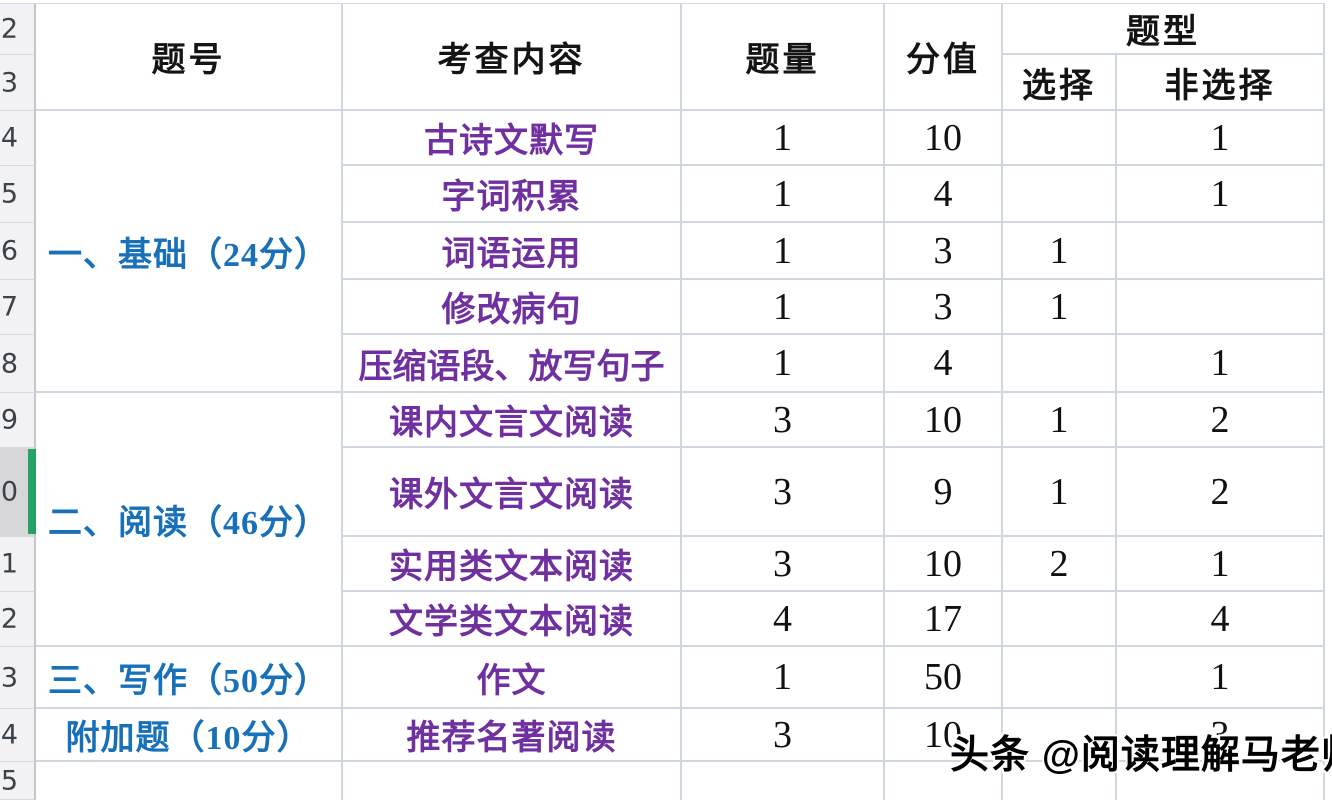  I want to click on row-number: 11, so click(9, 564).